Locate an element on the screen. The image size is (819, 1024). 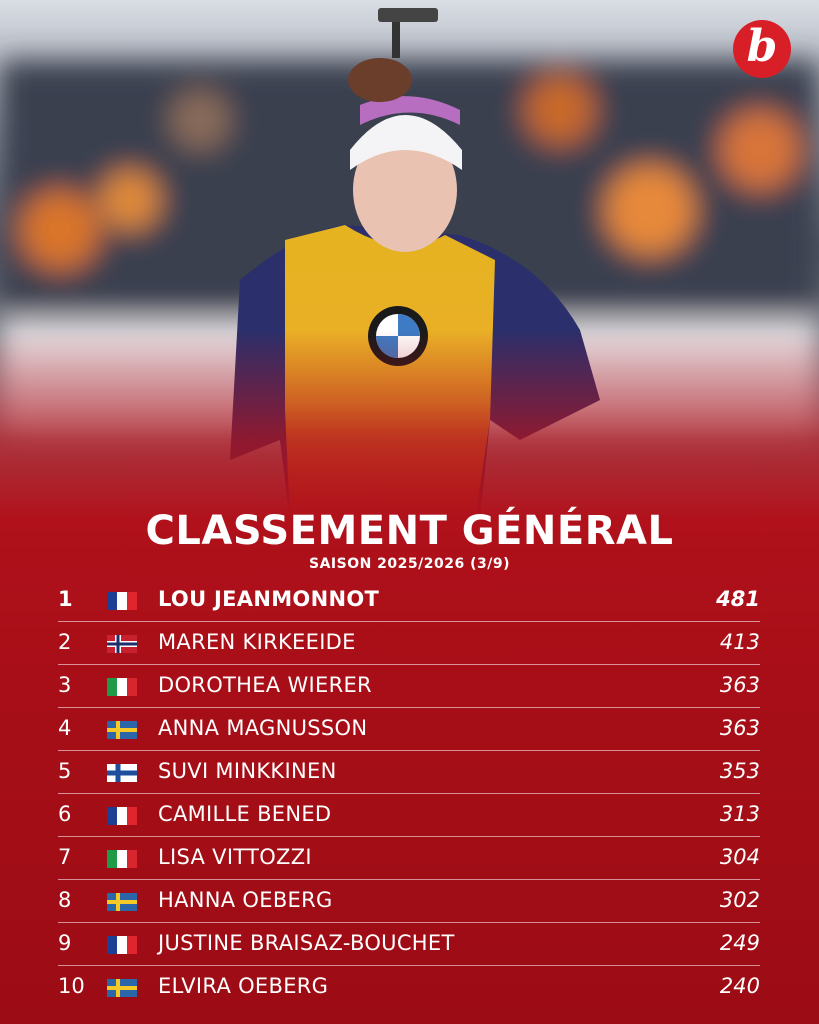
points: 313 is located at coordinates (739, 814).